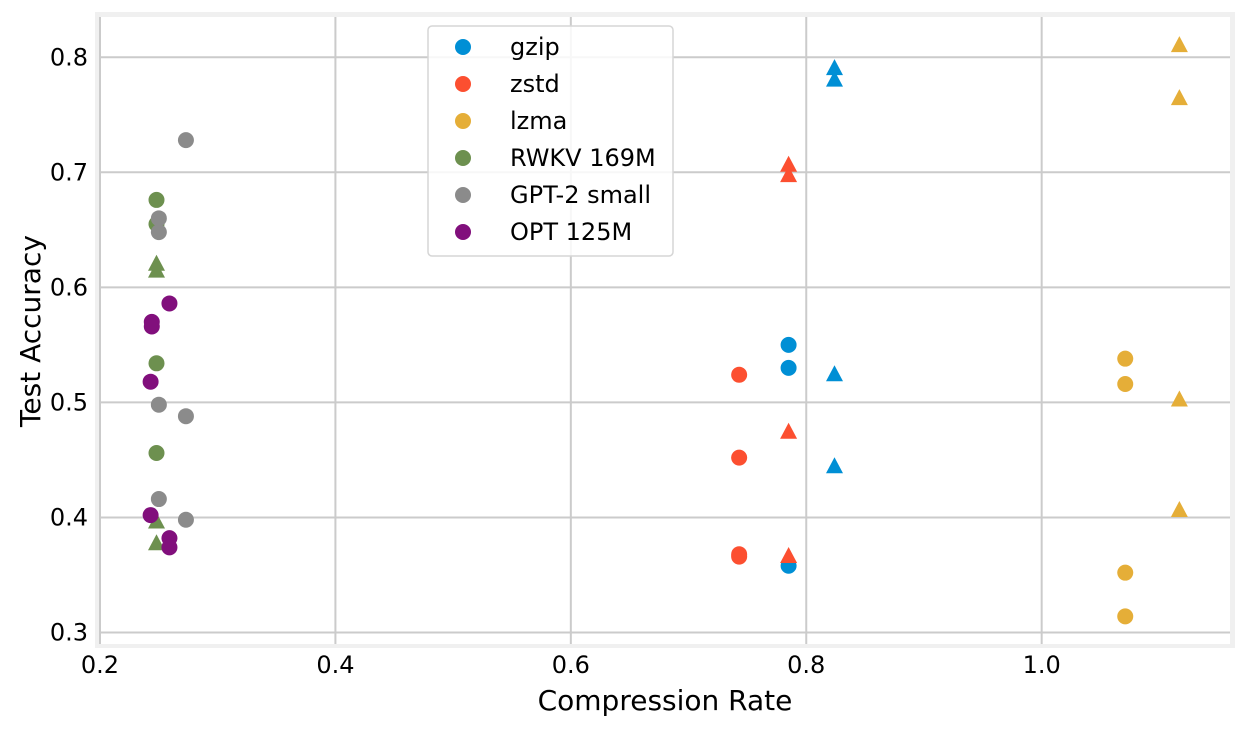  I want to click on x-tick-labels: 0.2 0.4 0.6 0.8 1.0, so click(571, 665).